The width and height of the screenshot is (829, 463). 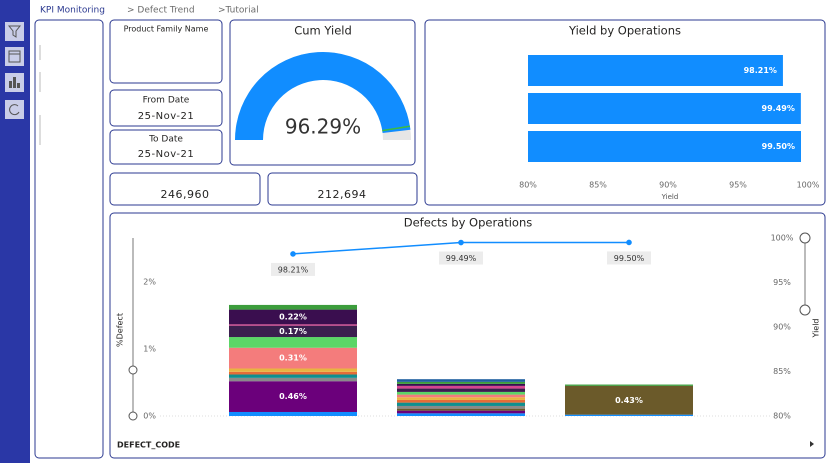 What do you see at coordinates (14, 109) in the screenshot?
I see `refresh-icon` at bounding box center [14, 109].